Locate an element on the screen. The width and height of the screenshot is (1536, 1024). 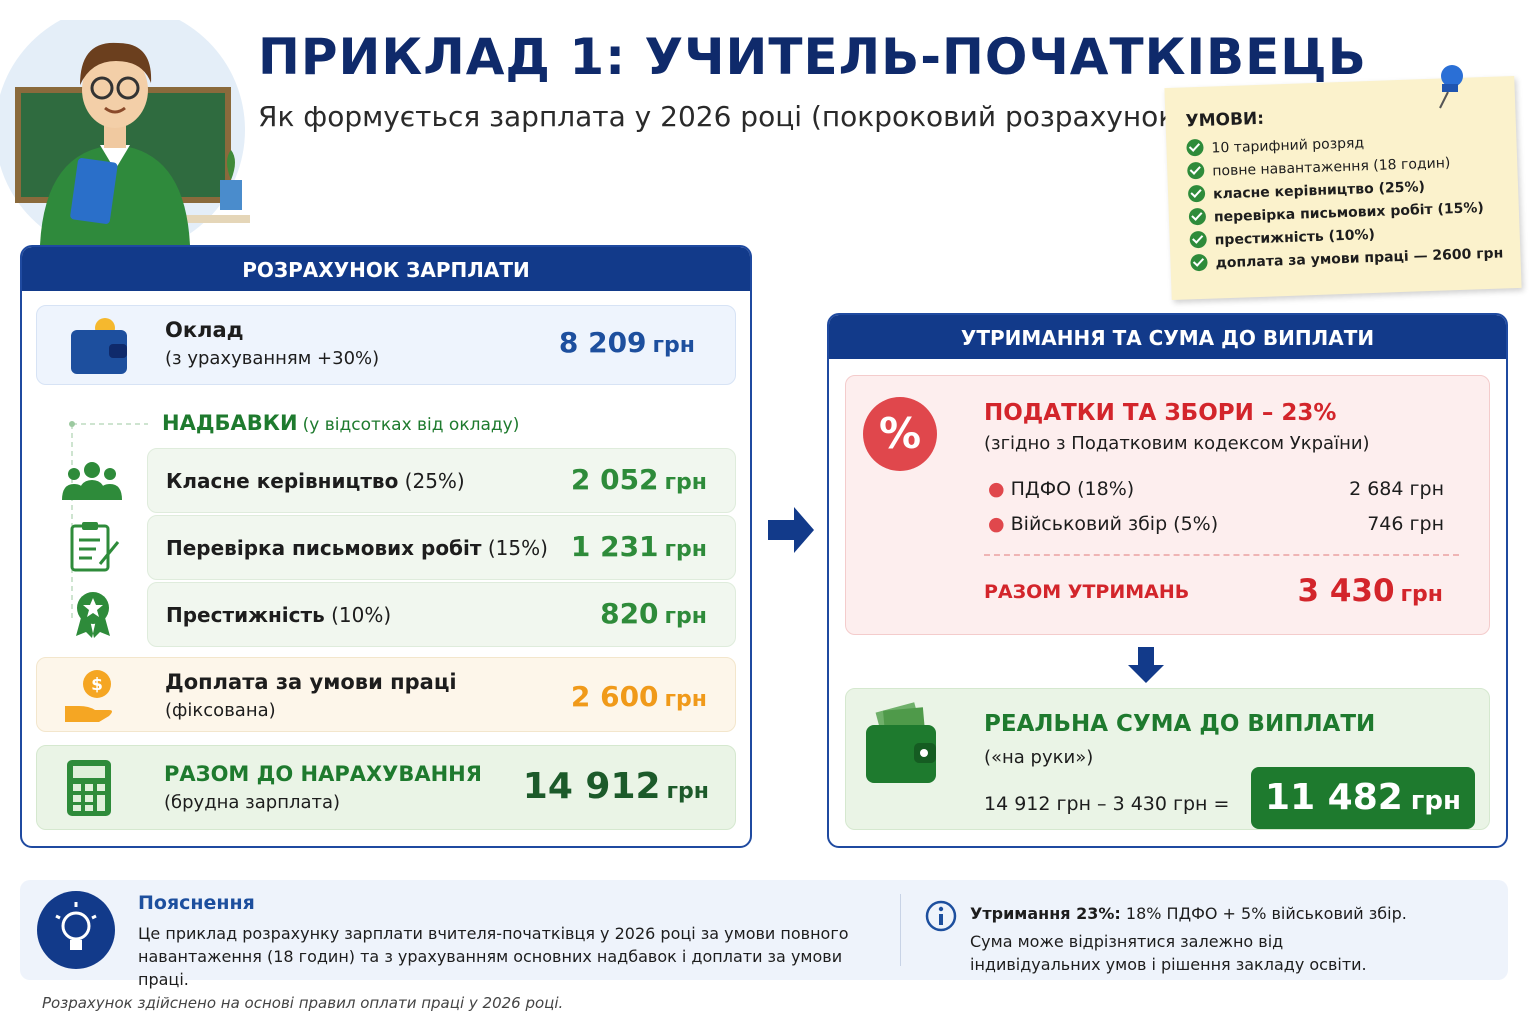
panel-header: РОЗРАХУНОК ЗАРПЛАТИ is located at coordinates (386, 269).